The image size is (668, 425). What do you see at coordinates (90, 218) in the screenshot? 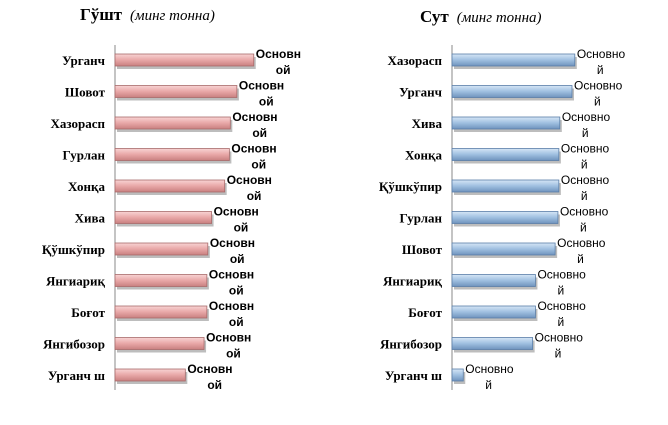
I see `meat-category-label: Хива` at bounding box center [90, 218].